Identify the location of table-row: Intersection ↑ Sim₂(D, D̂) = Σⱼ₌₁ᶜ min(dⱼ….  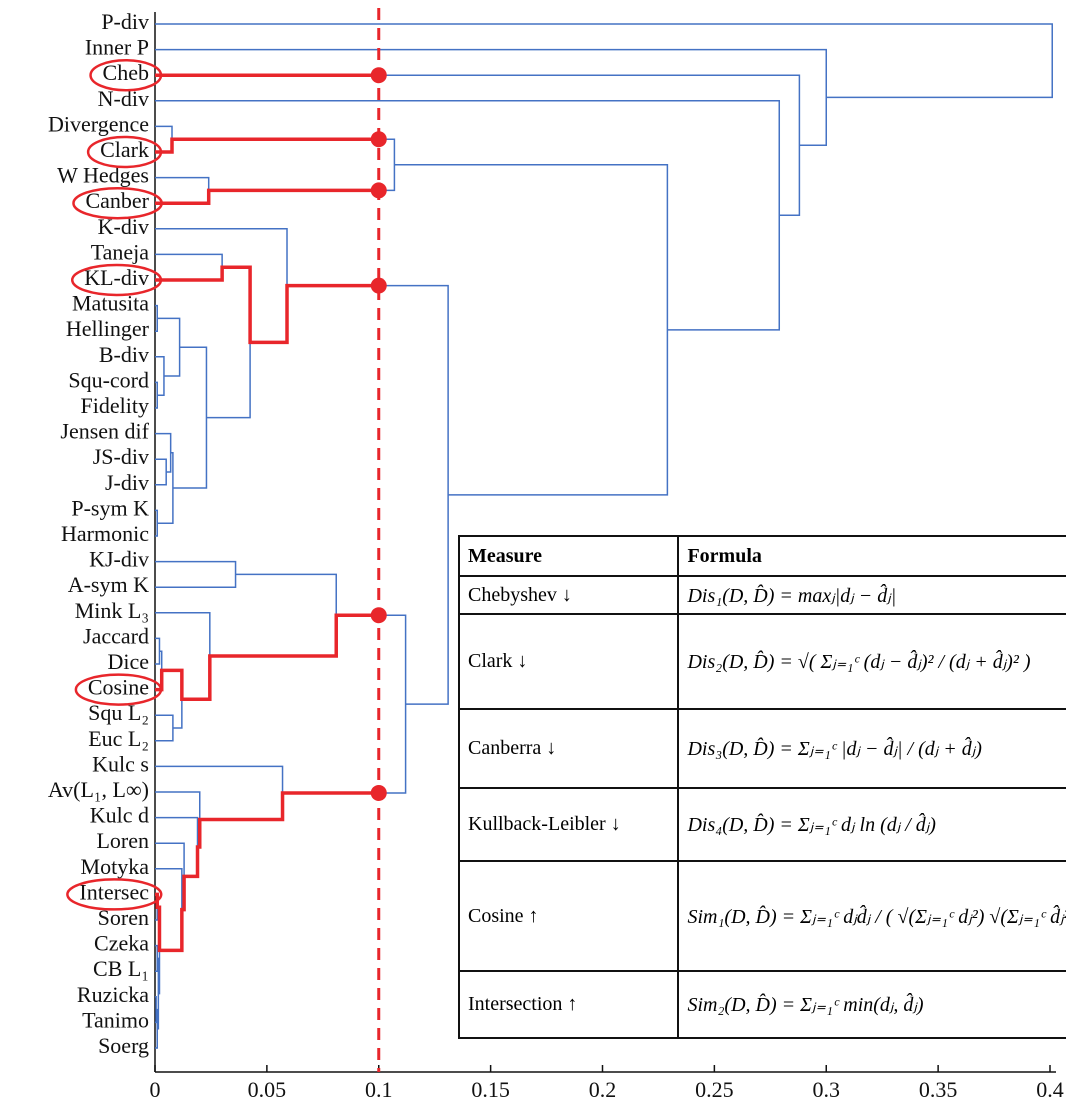
(761, 1004).